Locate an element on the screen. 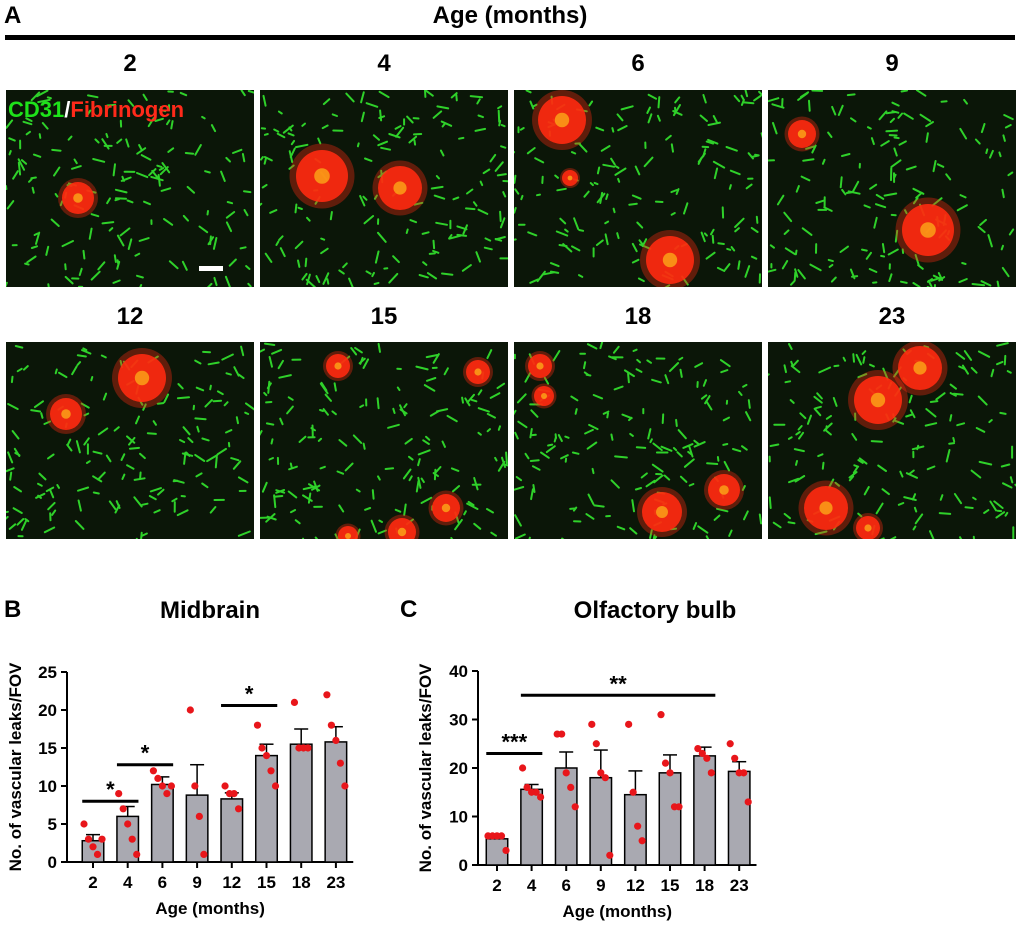 The height and width of the screenshot is (932, 1020). midbrain-y-tick-label: 20 is located at coordinates (47, 710).